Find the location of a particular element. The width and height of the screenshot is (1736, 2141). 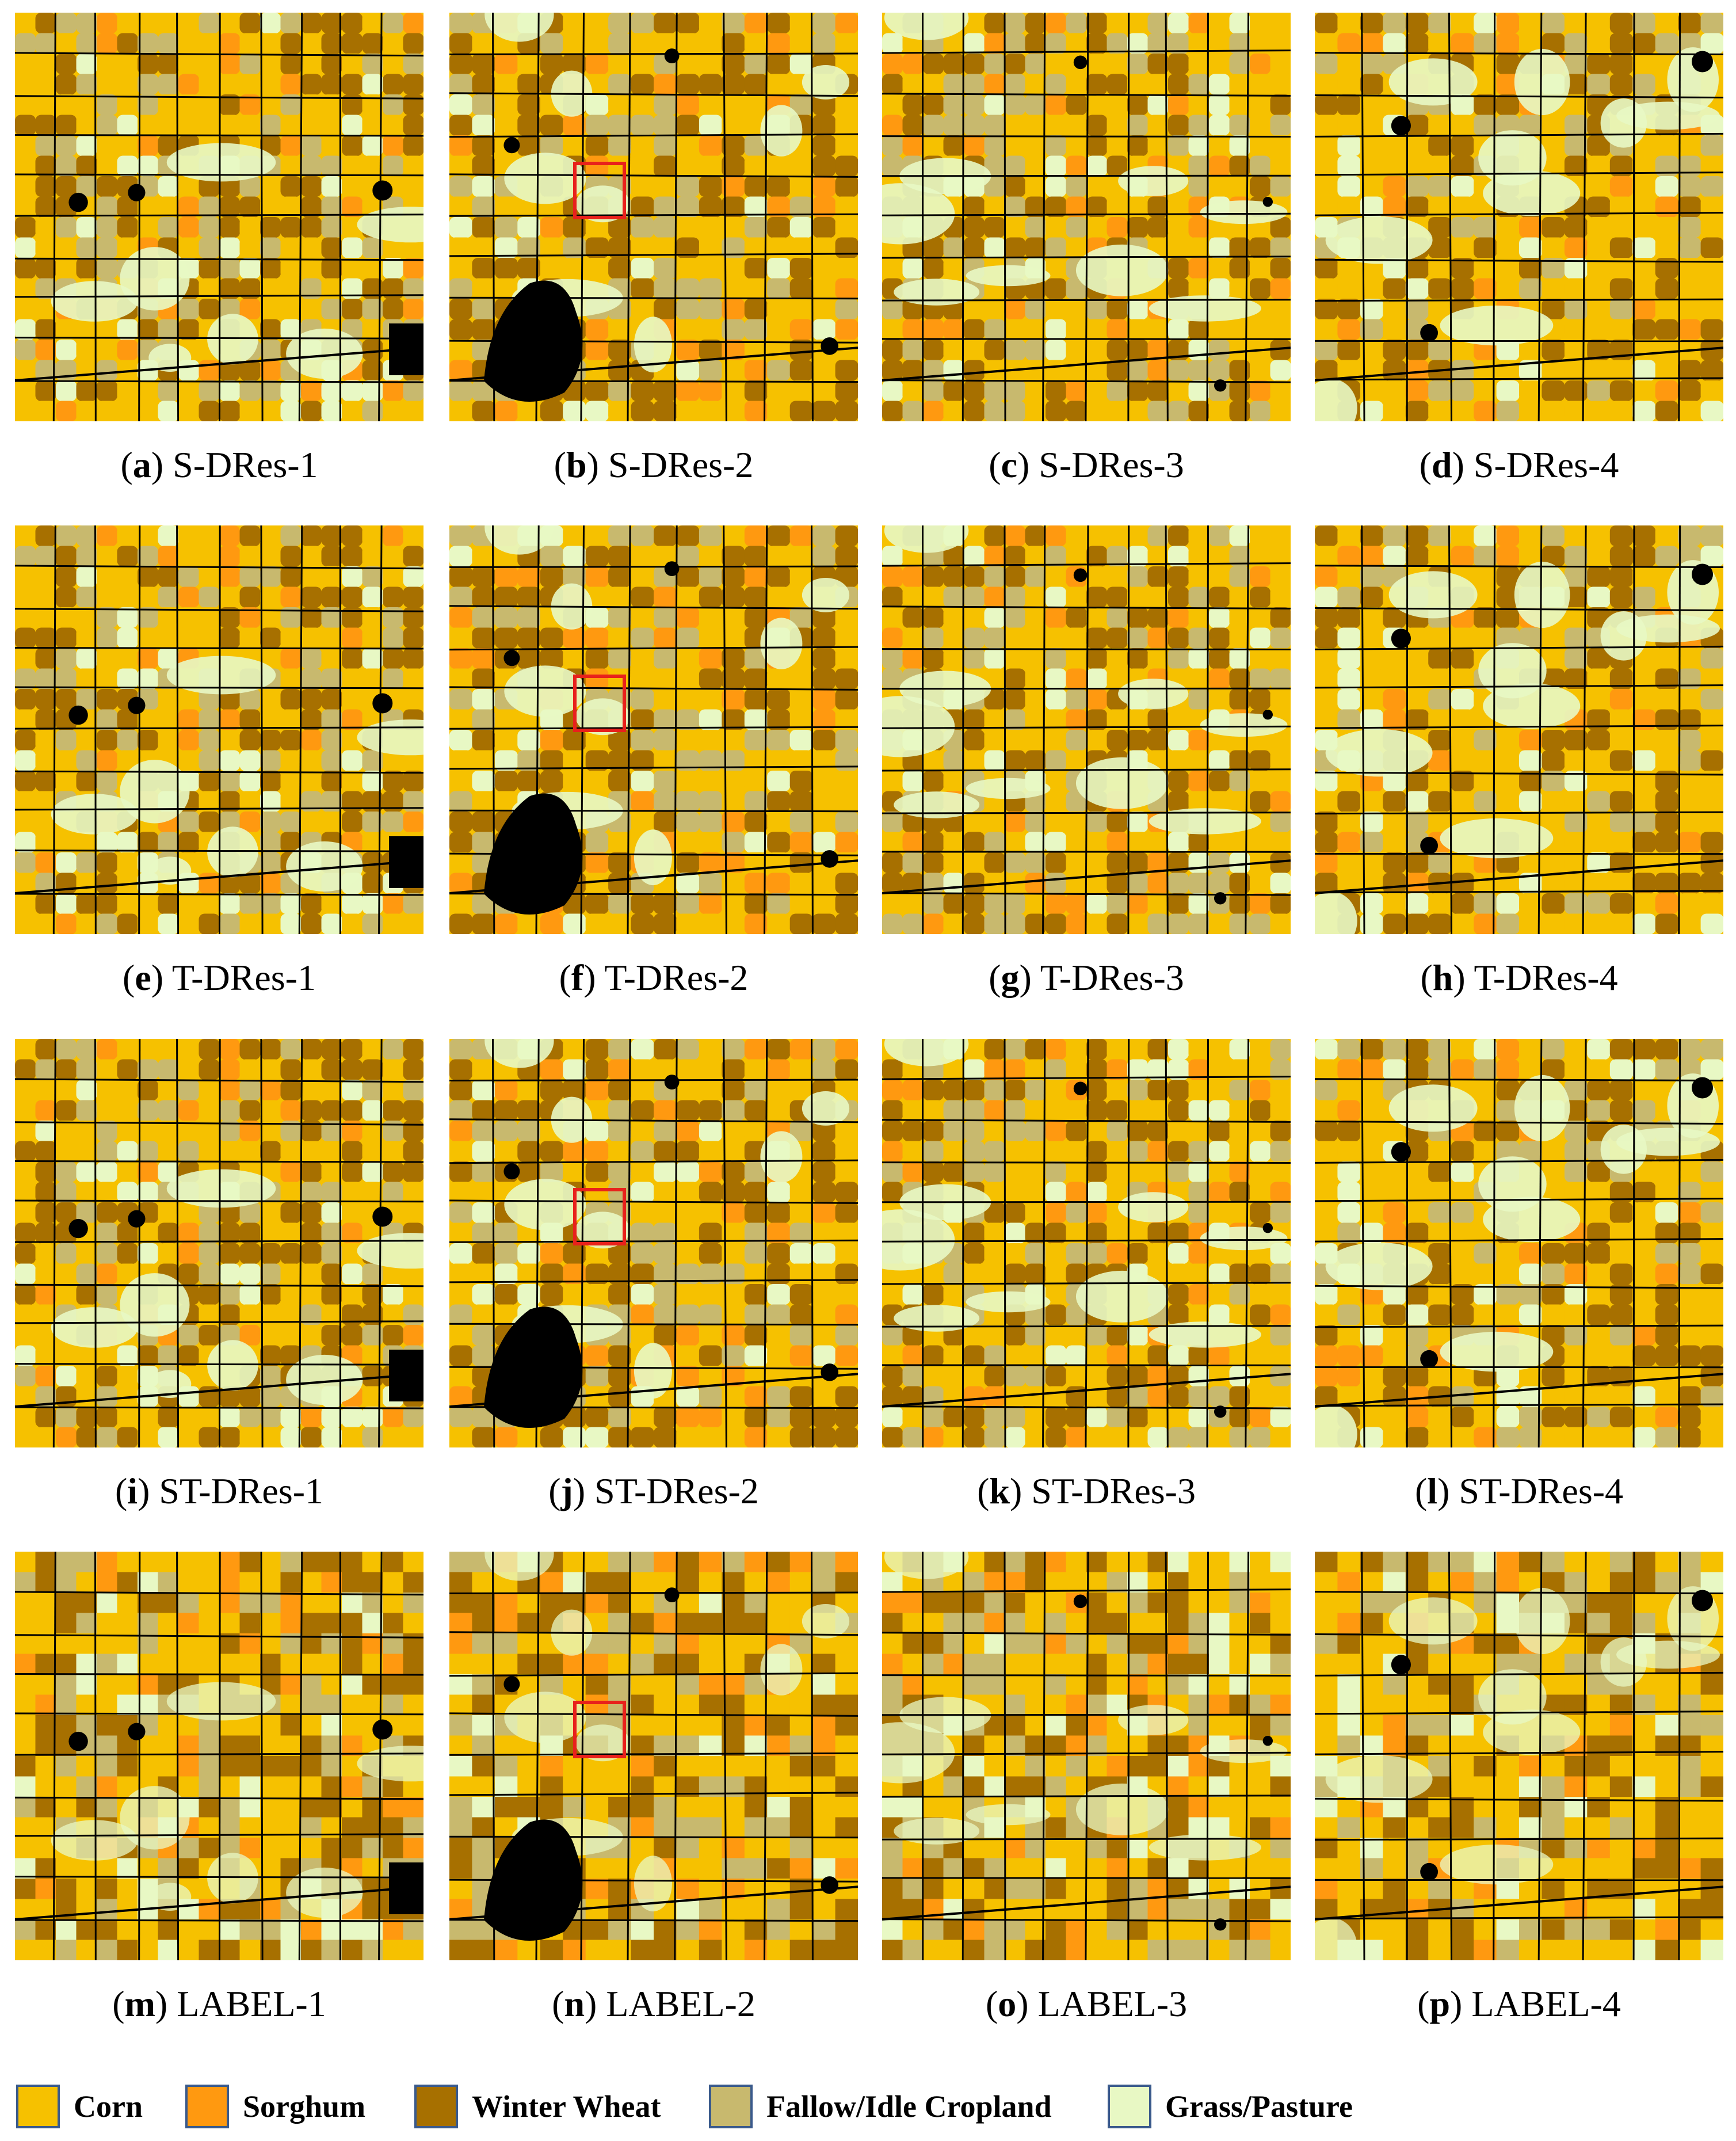

grass-patch is located at coordinates (937, 1318).